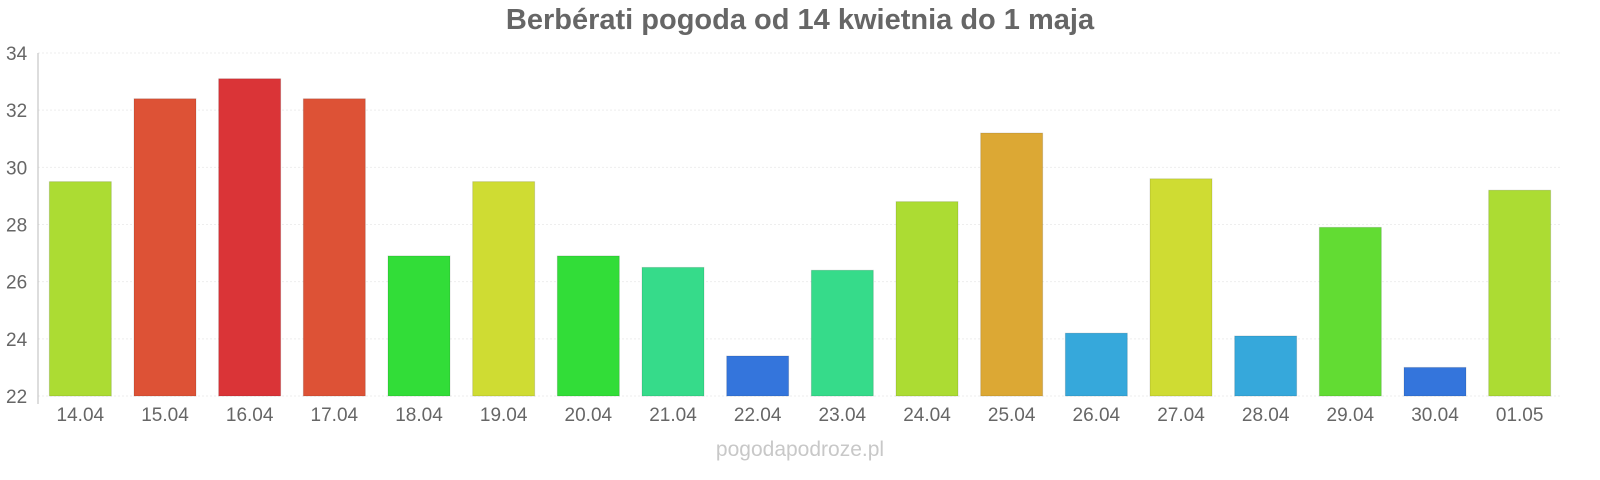 The height and width of the screenshot is (480, 1600). I want to click on x-tick-label: 28.04, so click(1266, 415).